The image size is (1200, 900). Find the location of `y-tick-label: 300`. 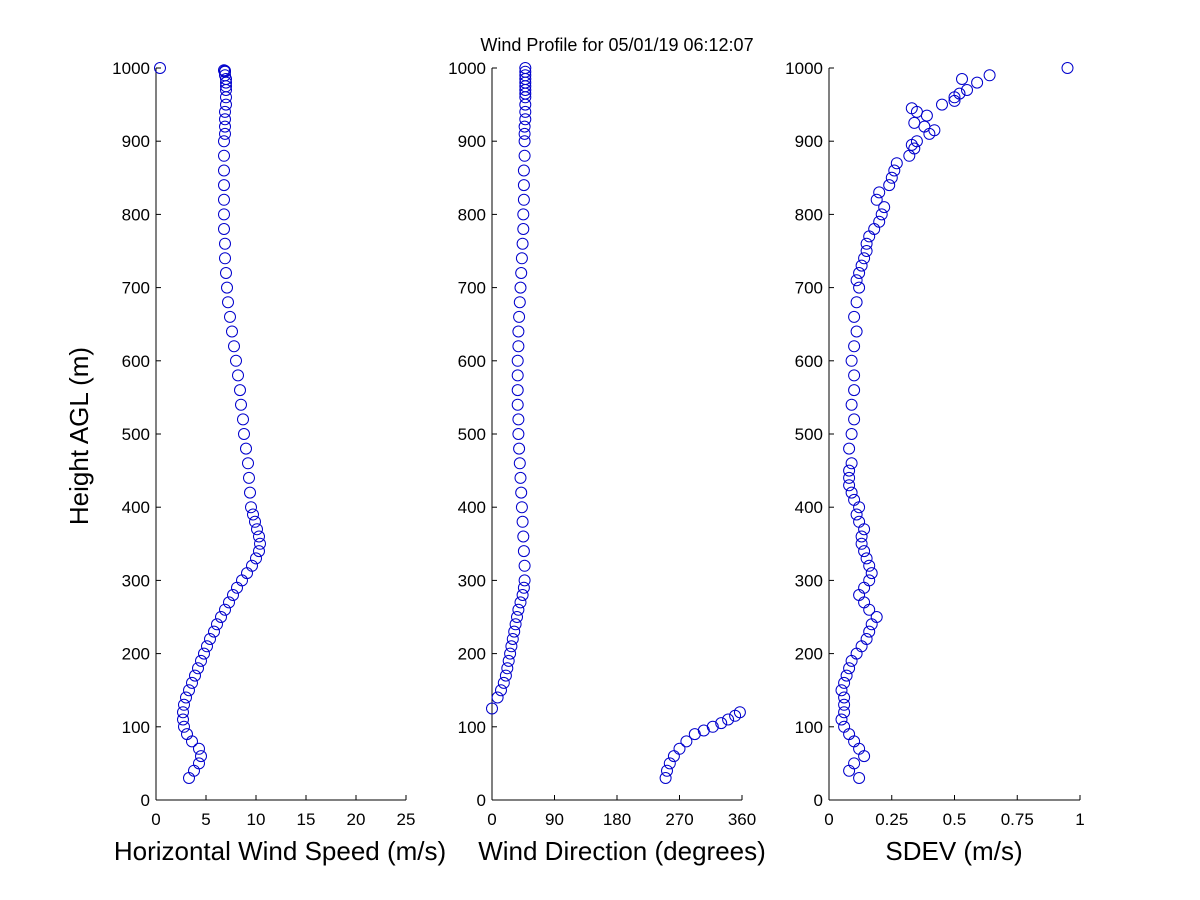

y-tick-label: 300 is located at coordinates (809, 580).